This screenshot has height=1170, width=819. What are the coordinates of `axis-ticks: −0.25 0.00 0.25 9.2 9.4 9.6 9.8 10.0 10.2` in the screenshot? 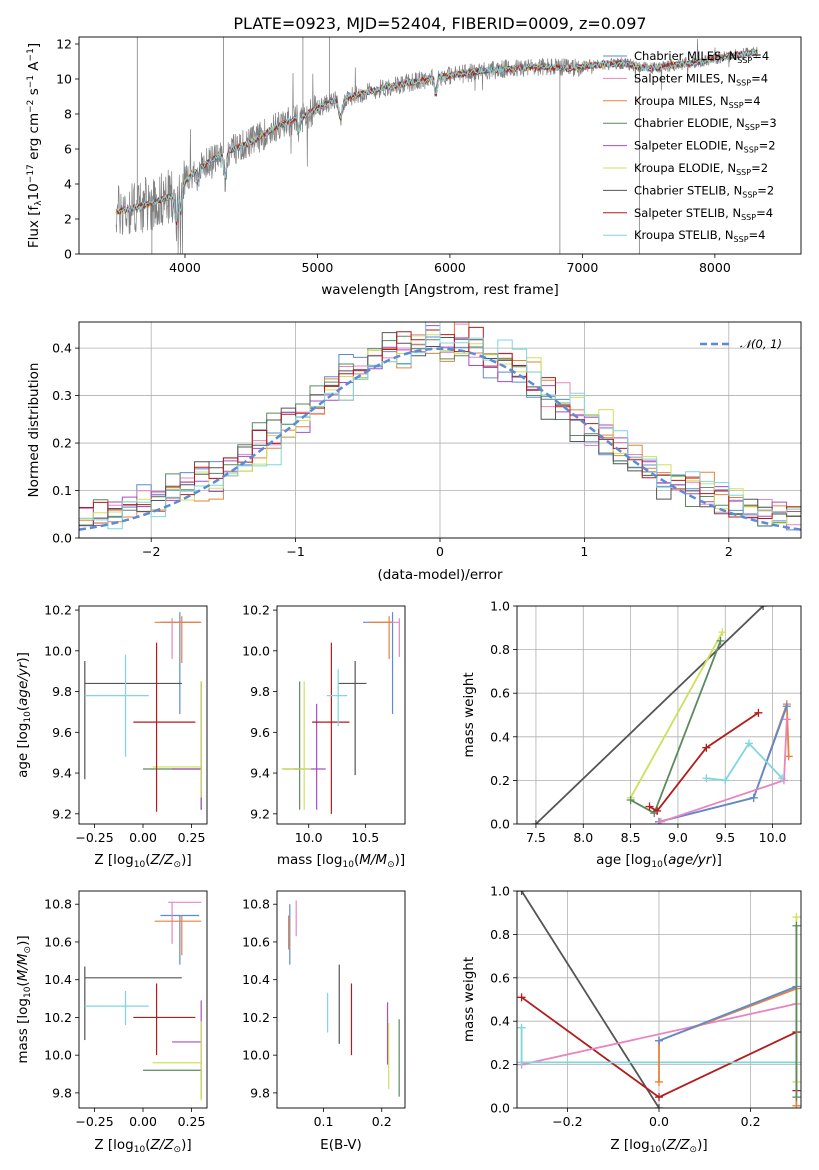 It's located at (124, 724).